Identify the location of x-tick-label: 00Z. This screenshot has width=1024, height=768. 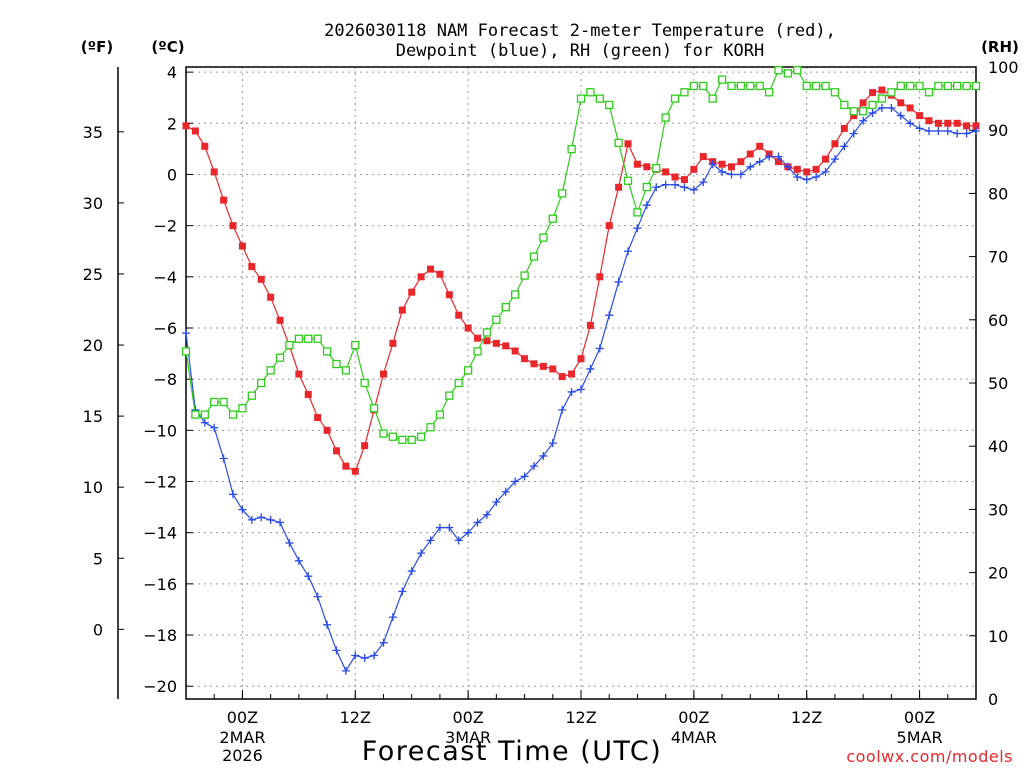
(919, 717).